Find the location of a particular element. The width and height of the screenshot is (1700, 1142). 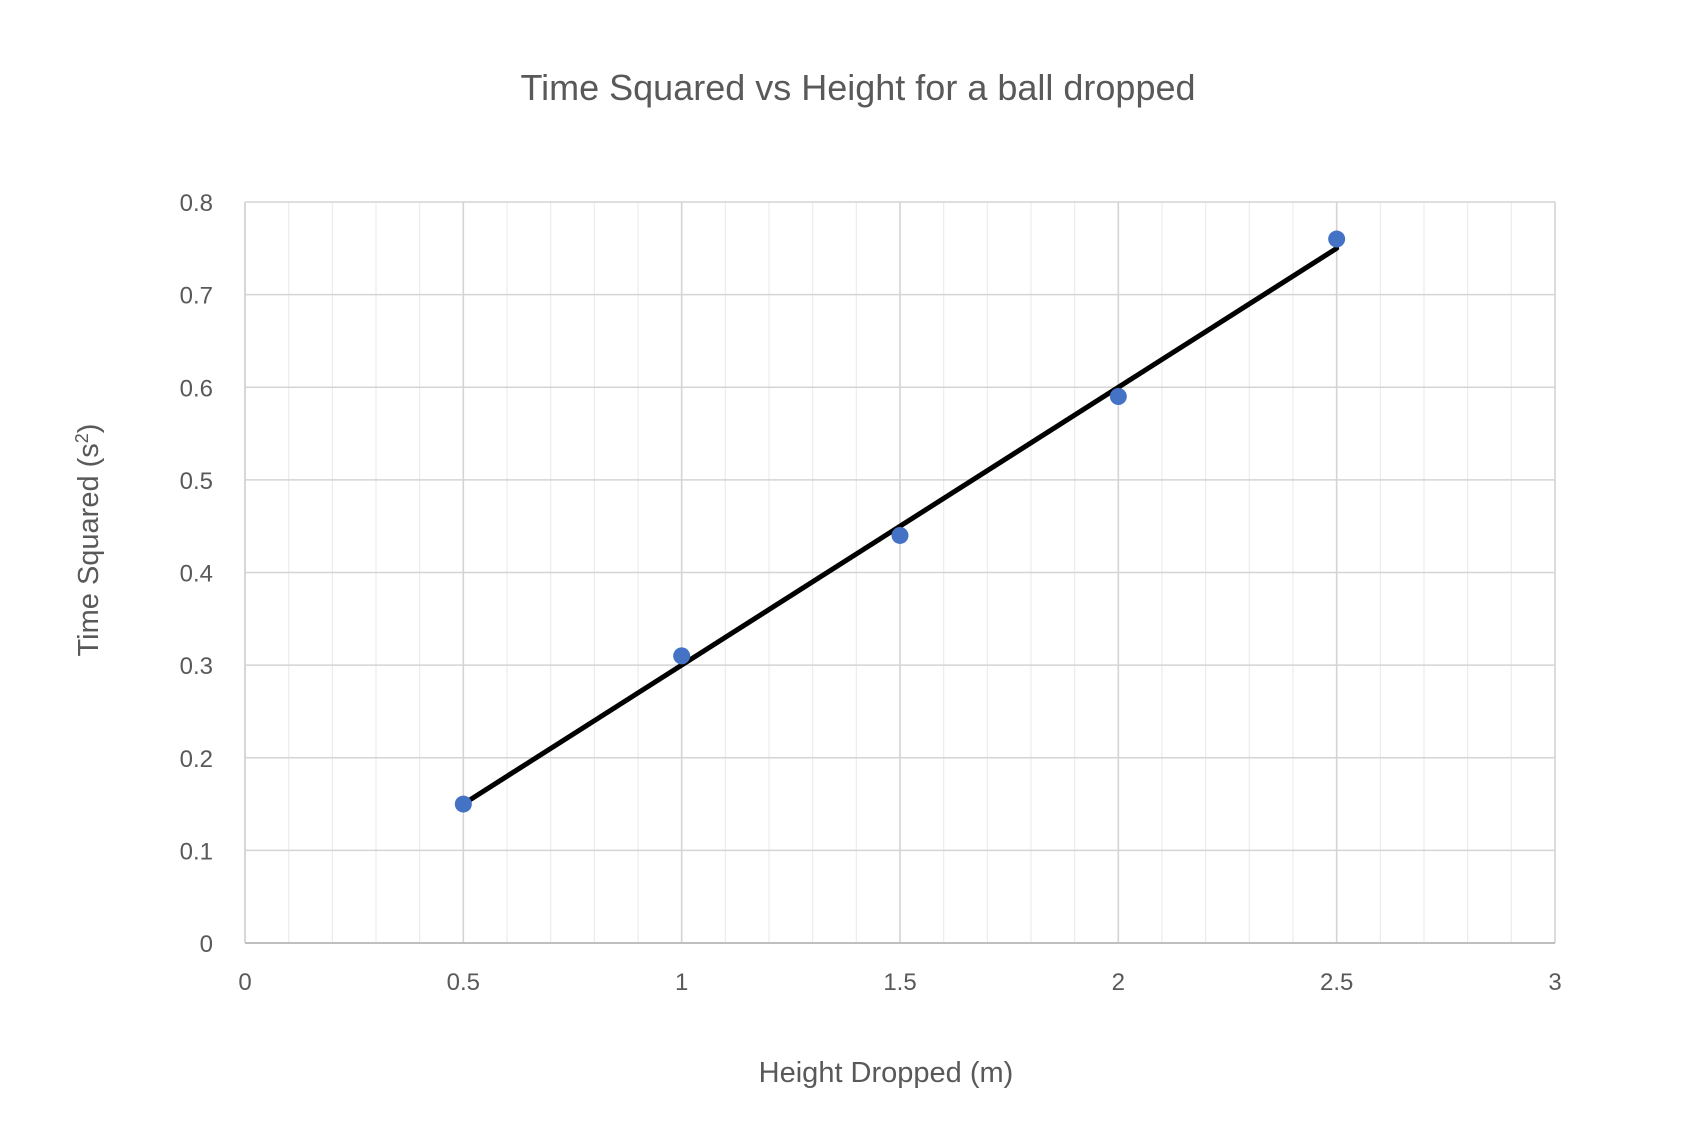

x-tick-label: 1 is located at coordinates (681, 982).